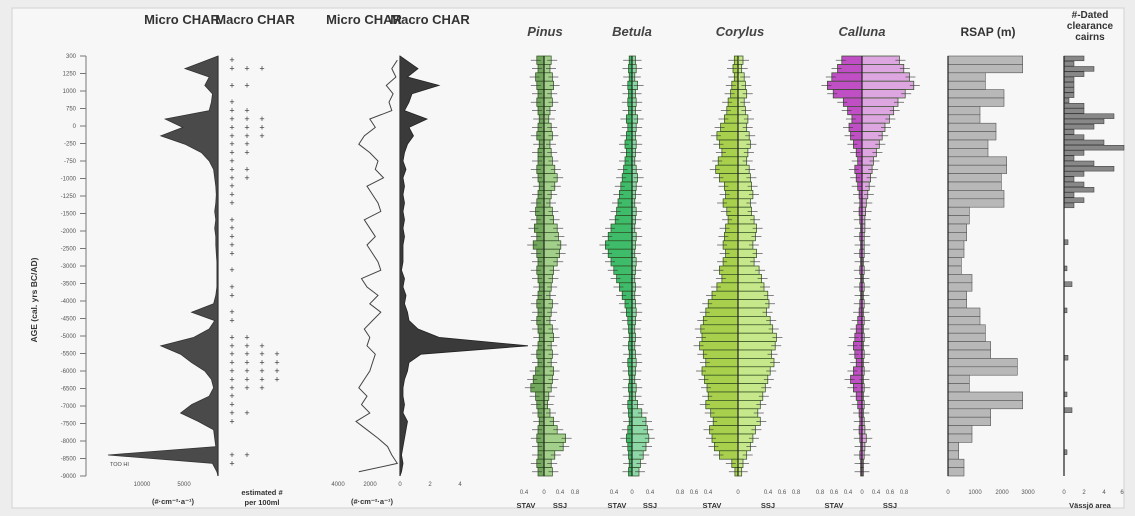  What do you see at coordinates (69, 215) in the screenshot?
I see `y-tick-label: -1500` at bounding box center [69, 215].